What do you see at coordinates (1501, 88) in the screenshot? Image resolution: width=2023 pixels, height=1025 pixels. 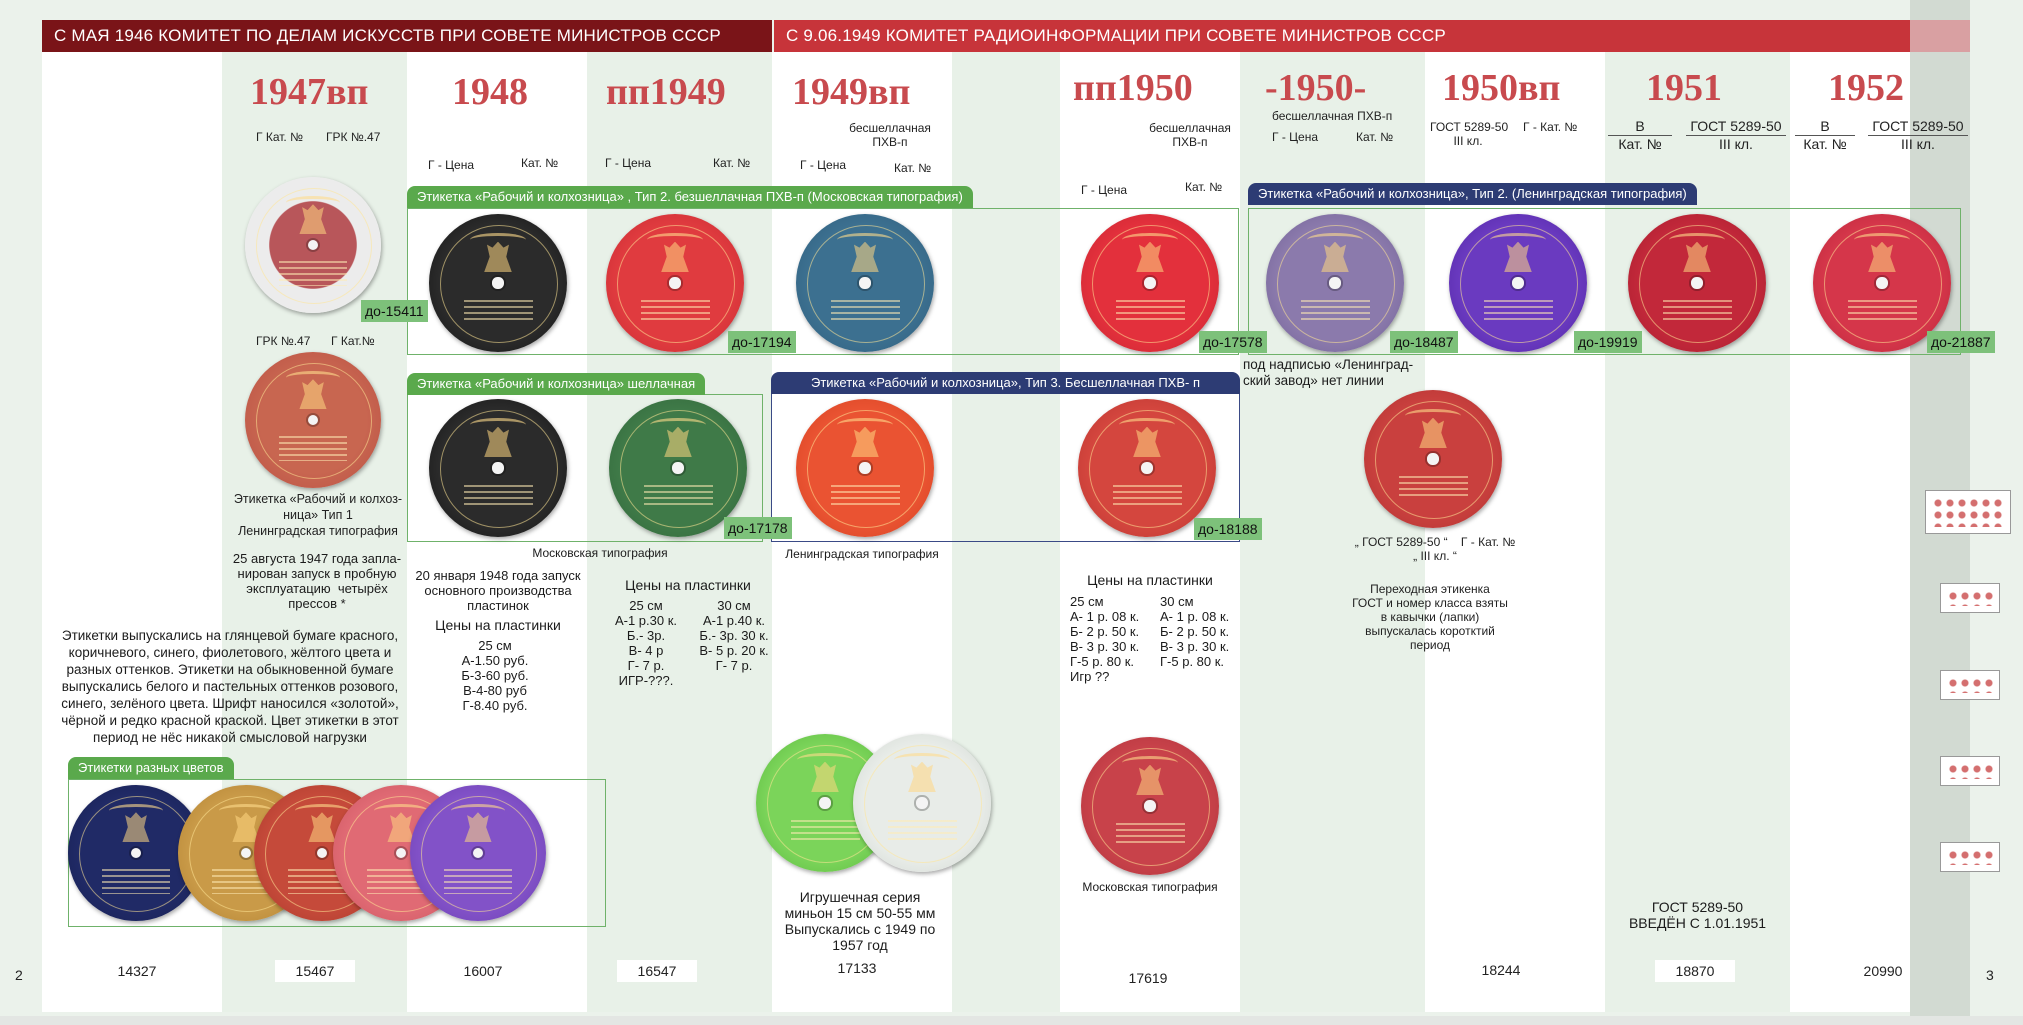 I see `year-1950vp: 1950вп` at bounding box center [1501, 88].